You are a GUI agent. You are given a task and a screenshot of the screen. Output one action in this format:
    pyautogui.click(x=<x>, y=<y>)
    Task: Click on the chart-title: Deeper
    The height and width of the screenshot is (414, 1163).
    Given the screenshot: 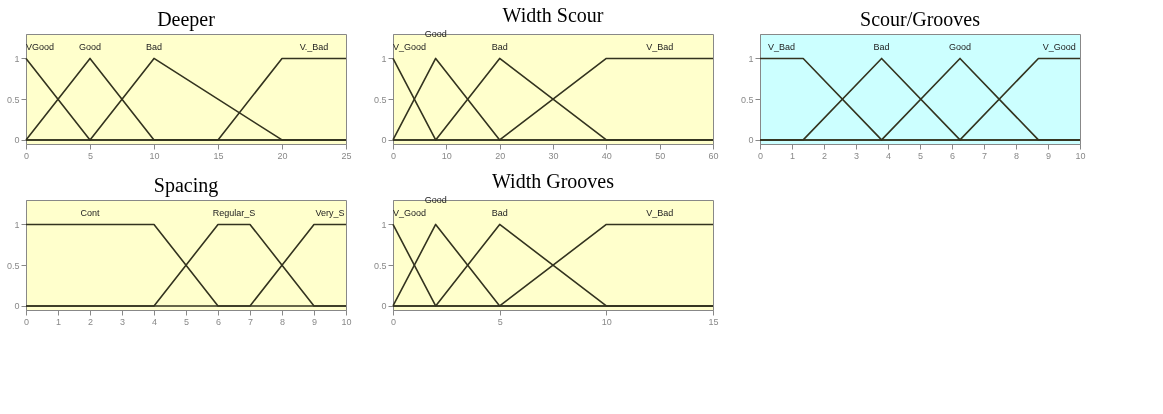 What is the action you would take?
    pyautogui.click(x=186, y=19)
    